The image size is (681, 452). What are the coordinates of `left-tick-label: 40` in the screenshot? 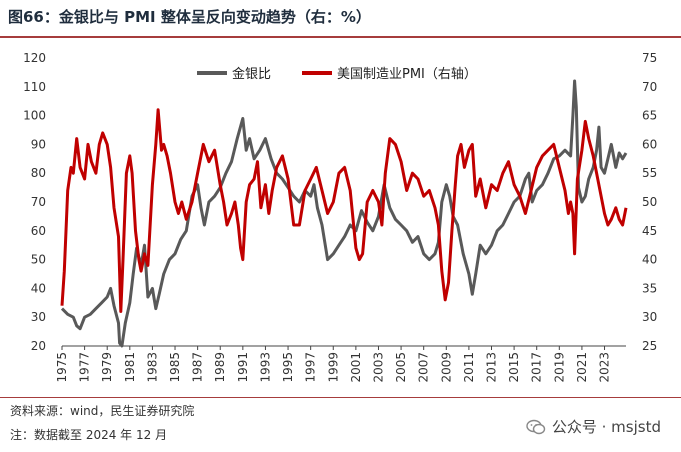 It's located at (38, 288).